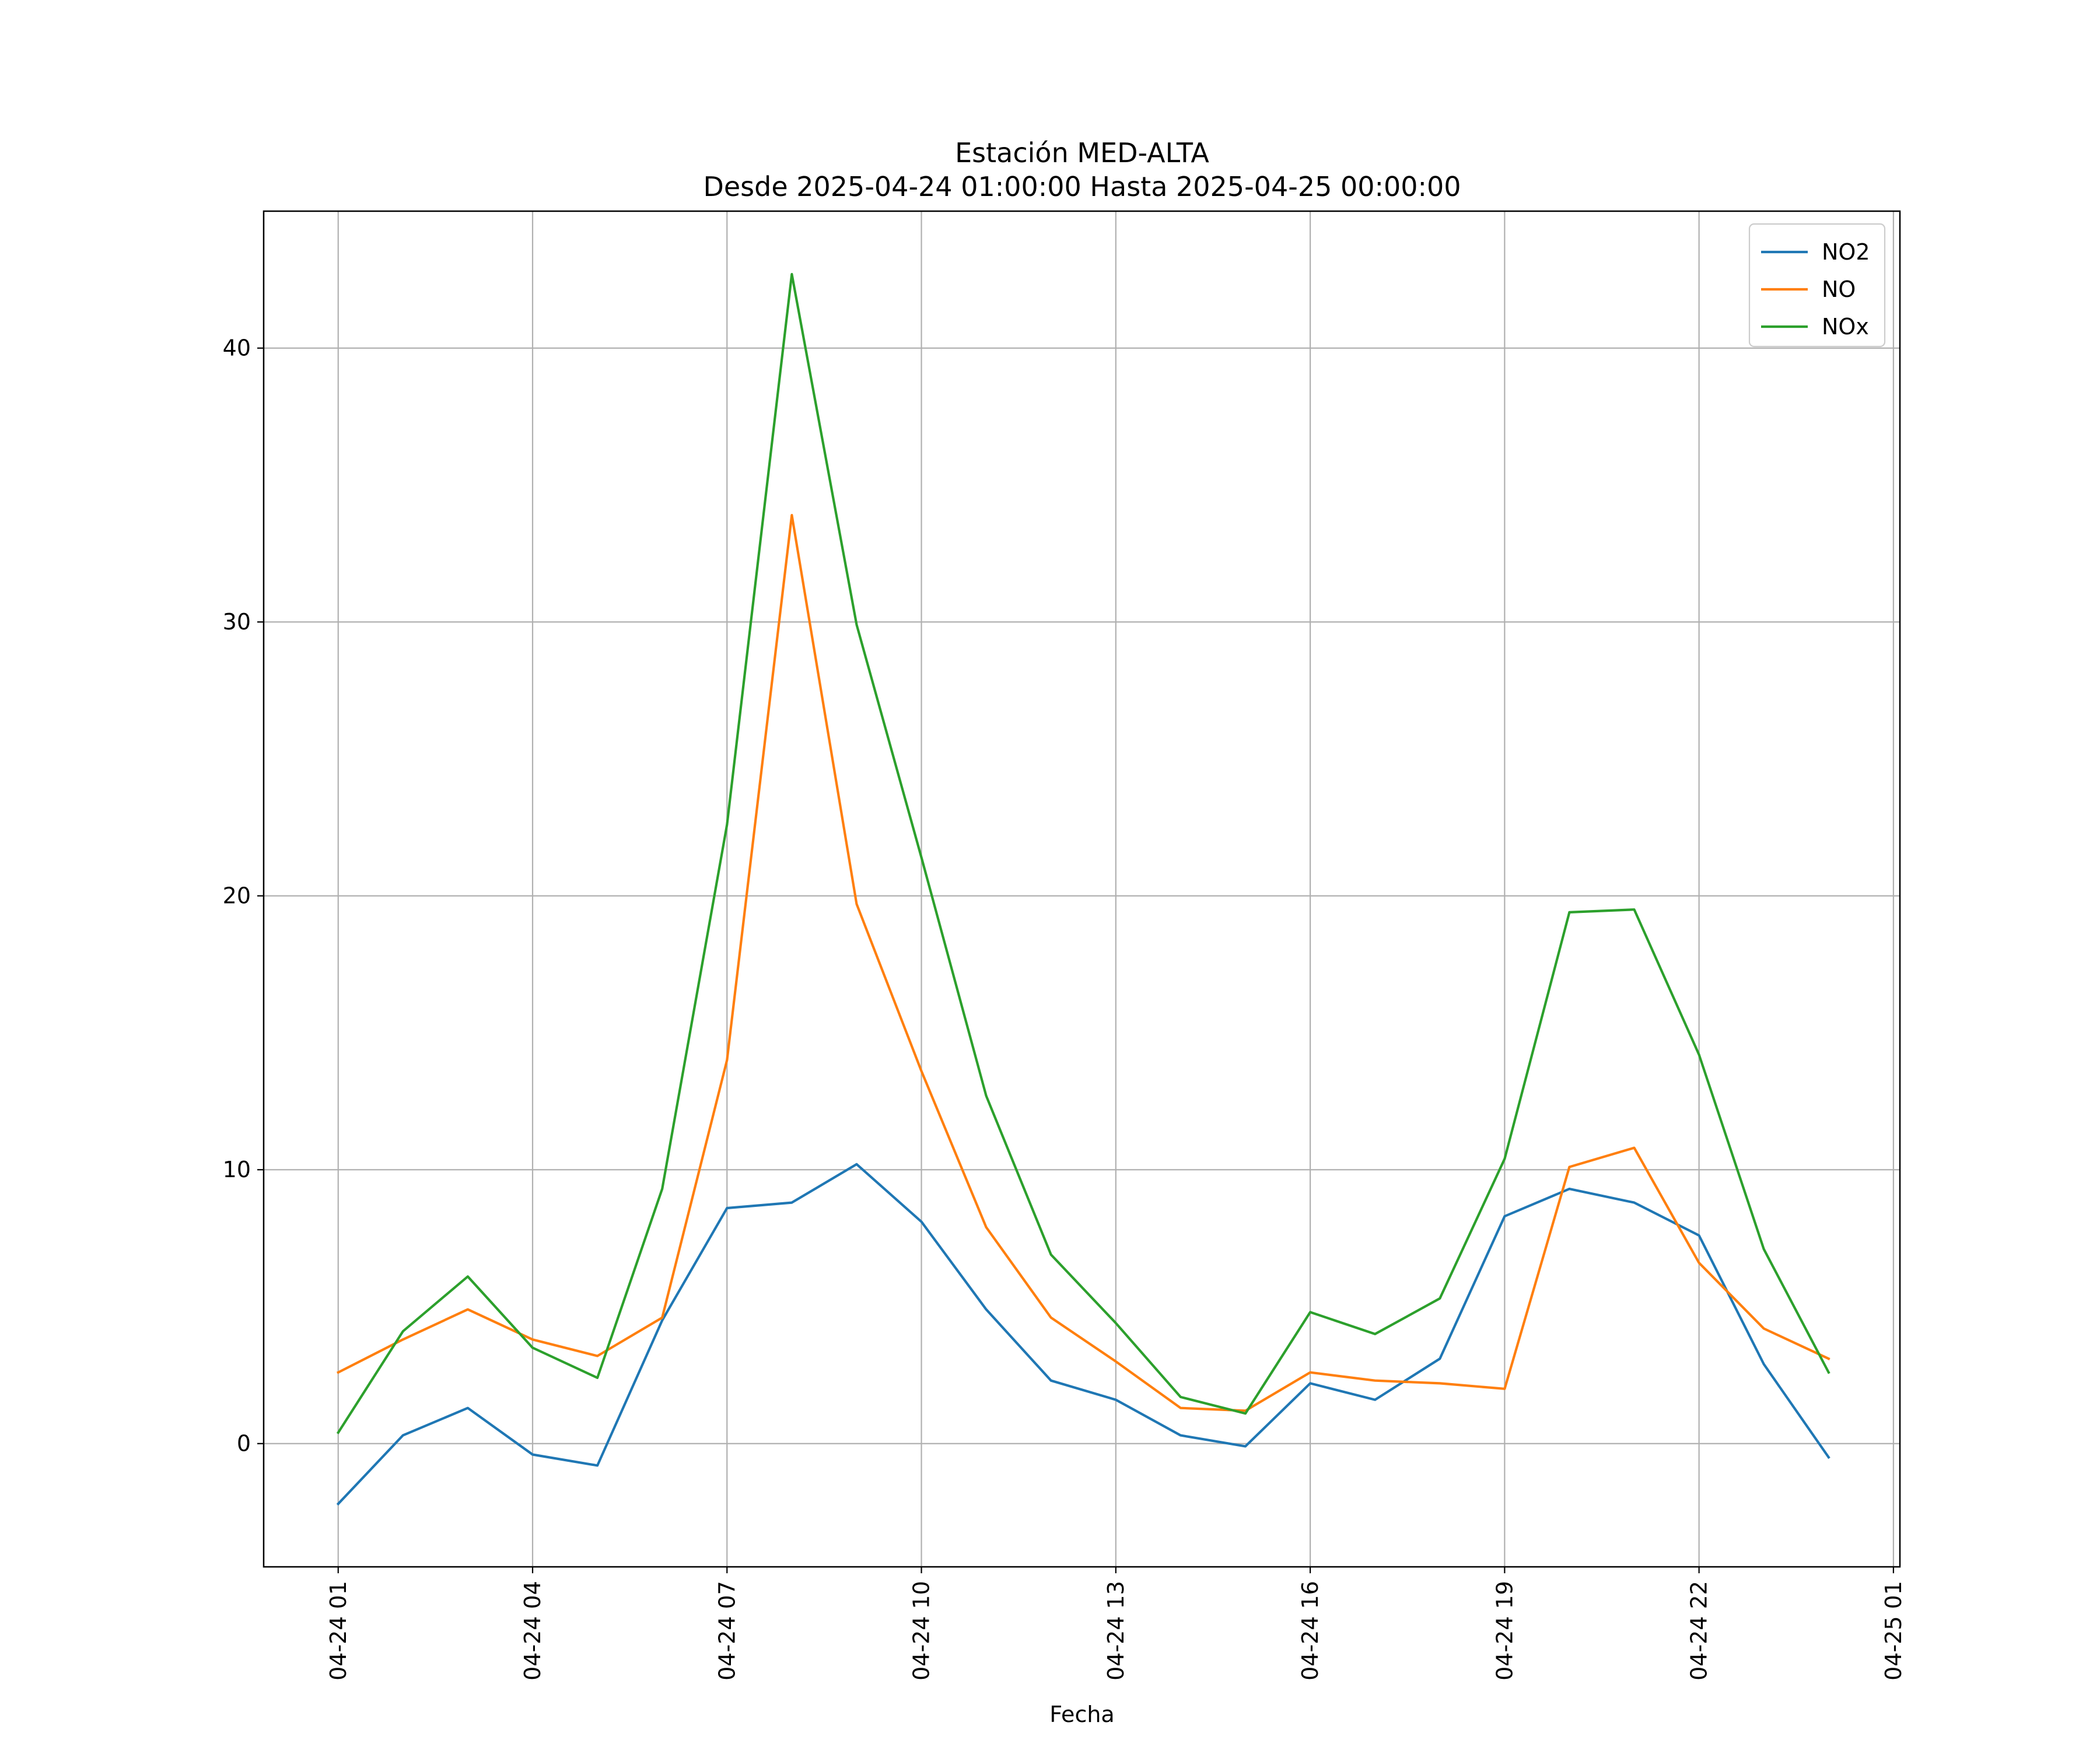  I want to click on legend-label-no2: NO2, so click(1846, 252).